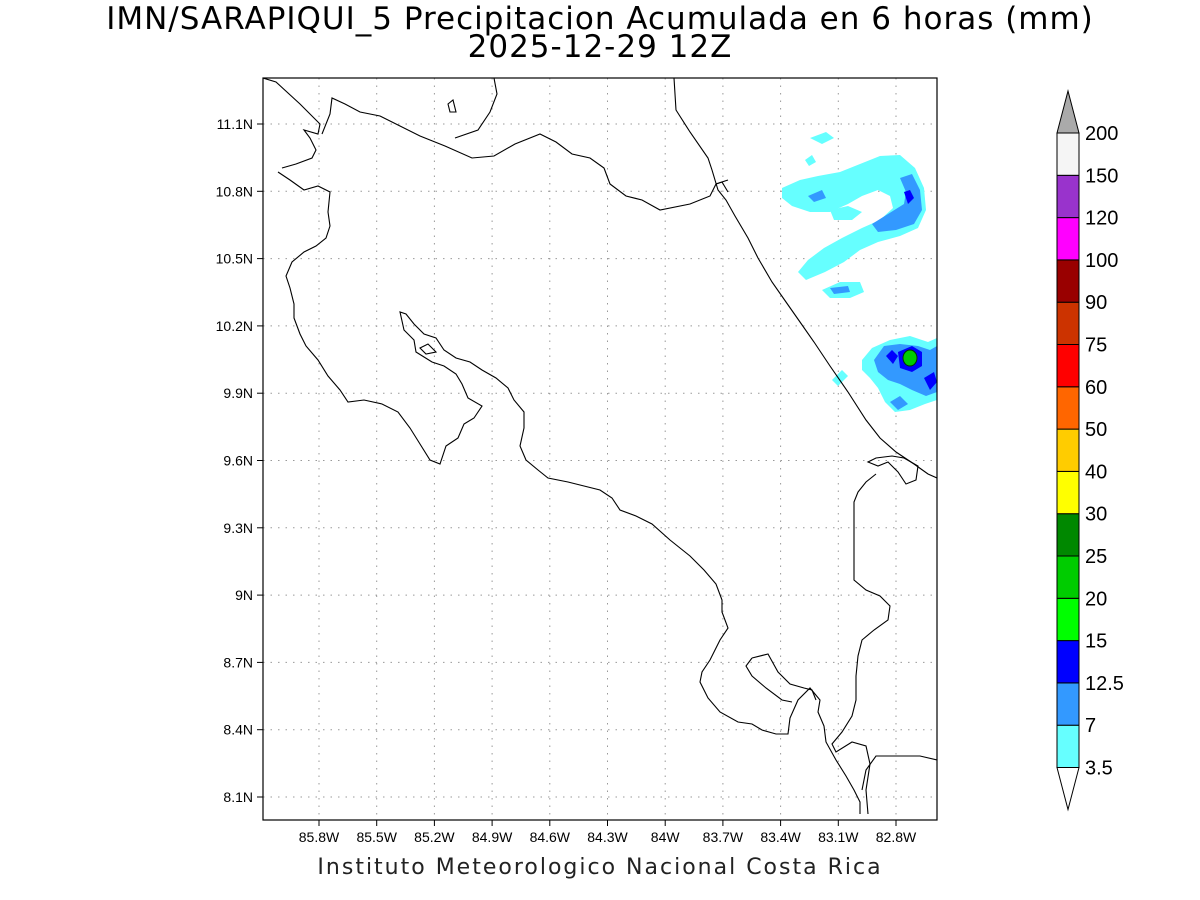  I want to click on colorbar-label: 25, so click(1096, 557).